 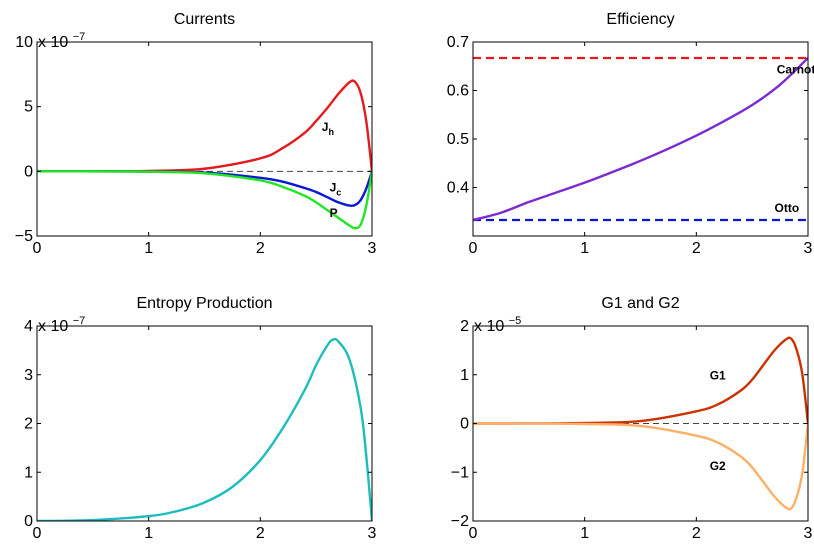 What do you see at coordinates (497, 325) in the screenshot?
I see `axis-exponent: x 10 −5` at bounding box center [497, 325].